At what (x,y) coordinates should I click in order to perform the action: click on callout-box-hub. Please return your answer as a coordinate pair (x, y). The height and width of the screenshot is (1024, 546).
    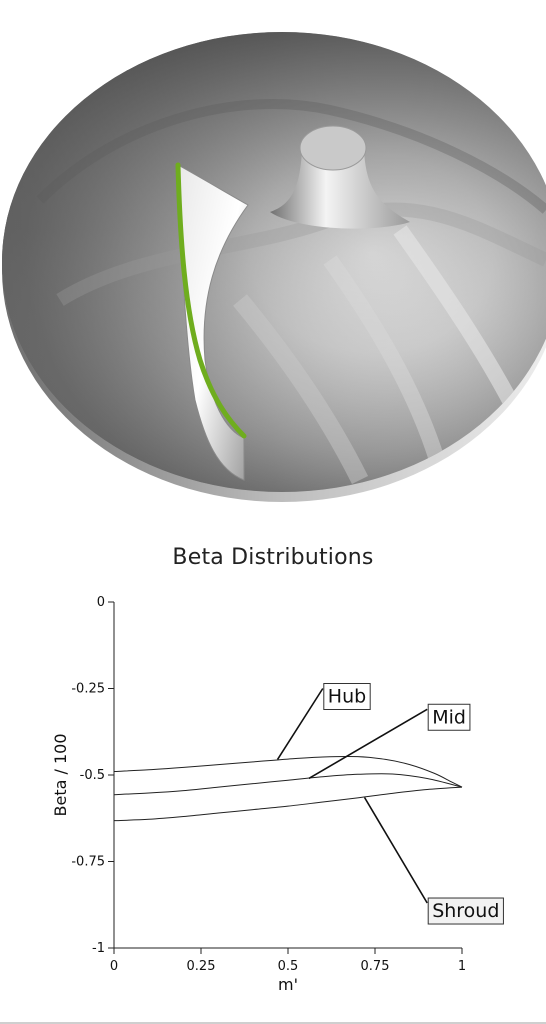
    Looking at the image, I should click on (347, 696).